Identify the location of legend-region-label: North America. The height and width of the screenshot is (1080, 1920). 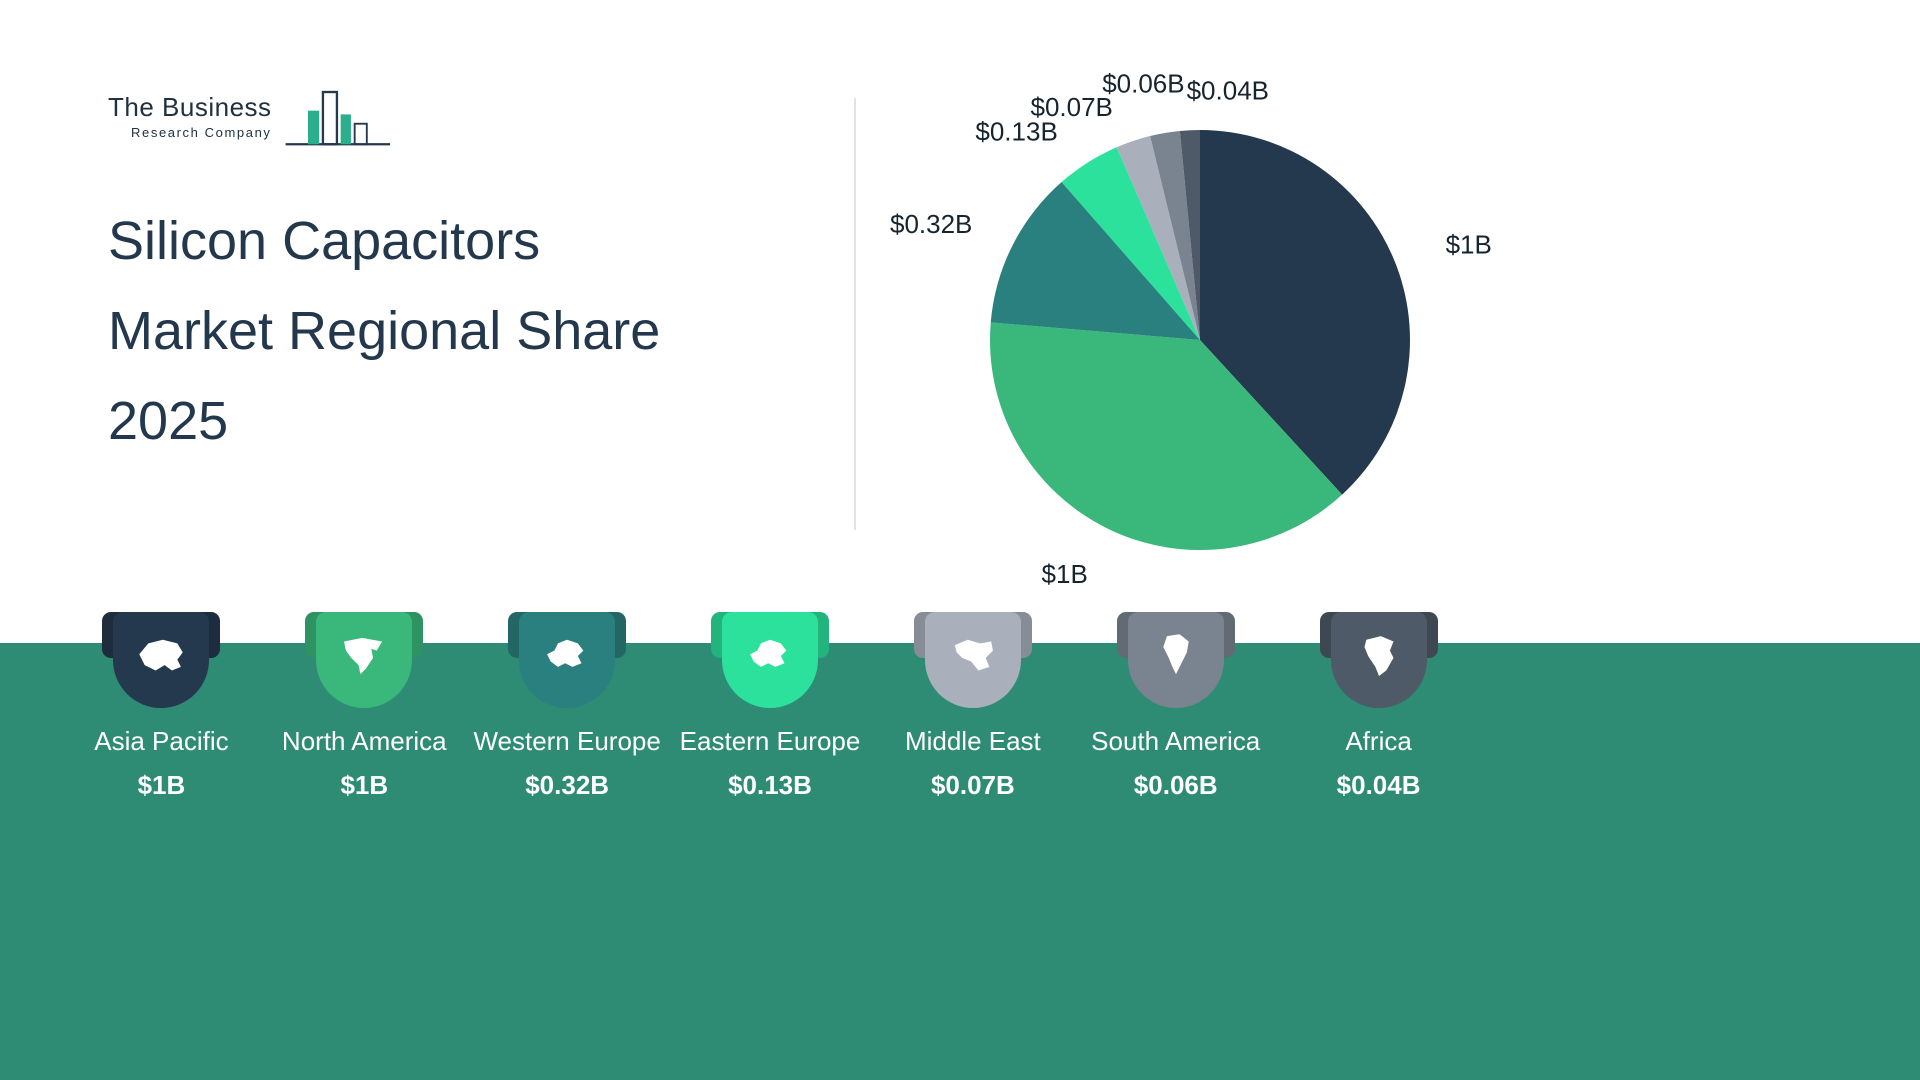
(364, 741).